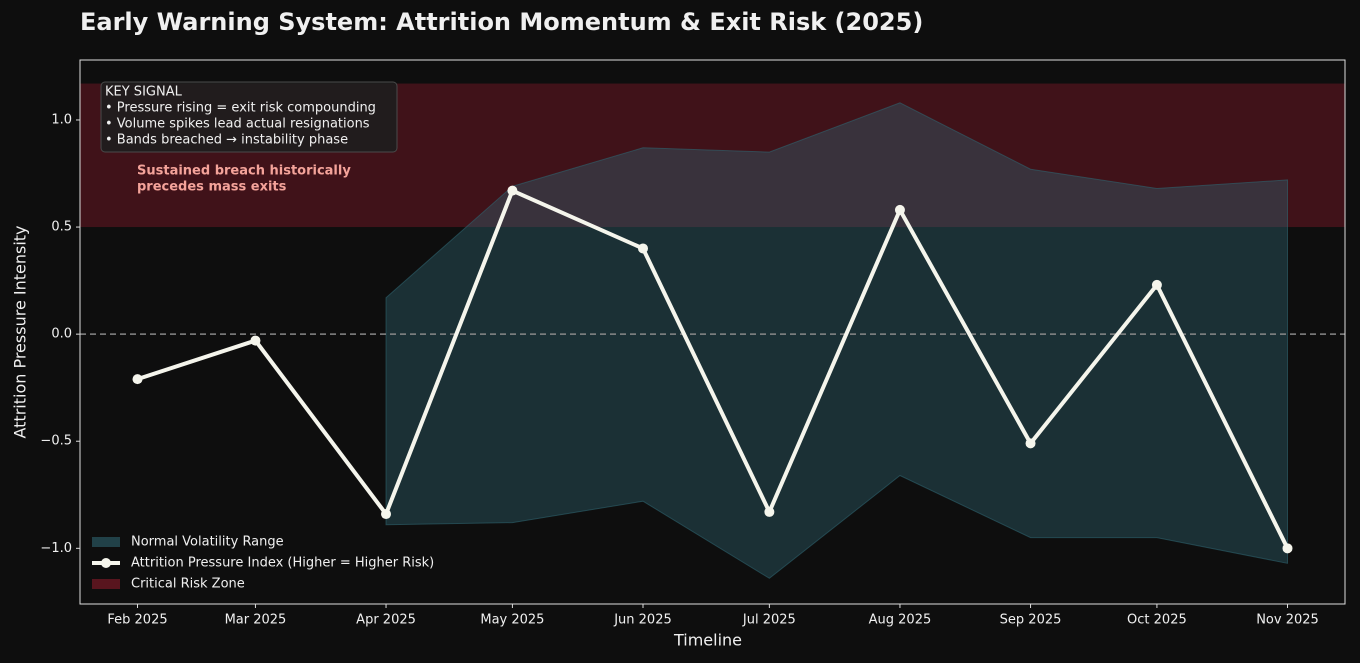  Describe the element at coordinates (61, 334) in the screenshot. I see `y-tick-label: 0.0` at that location.